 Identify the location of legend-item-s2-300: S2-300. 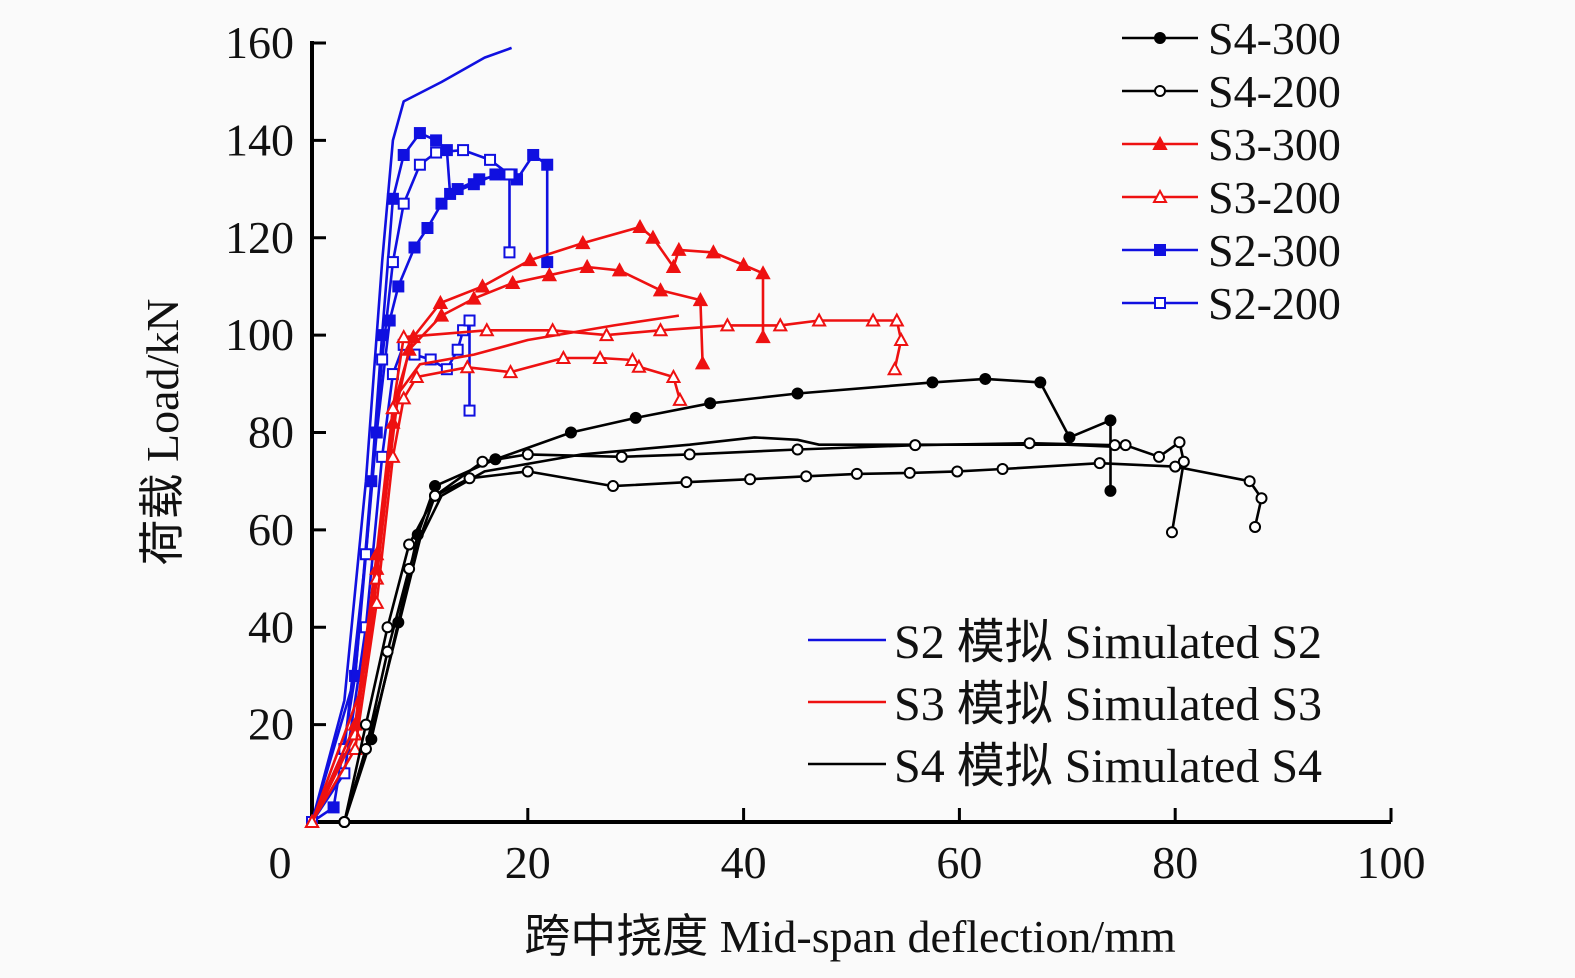
(1231, 250).